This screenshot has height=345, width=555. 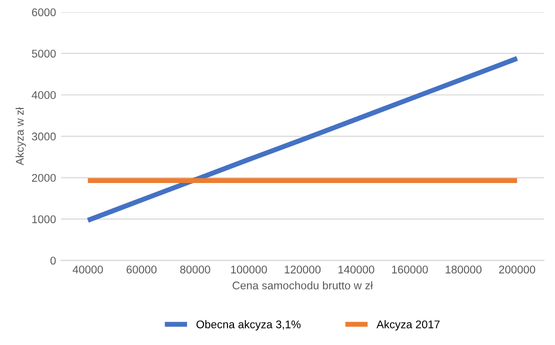 I want to click on x-tick-label: 120000, so click(x=302, y=270).